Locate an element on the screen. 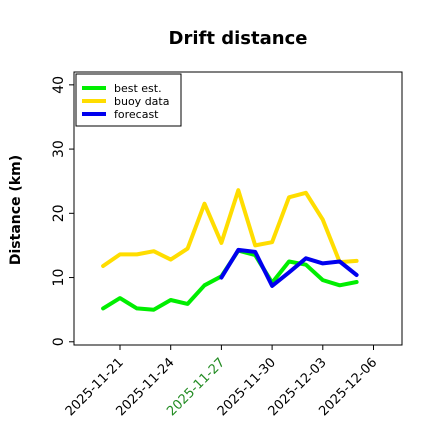  series-line-best-est is located at coordinates (230, 280).